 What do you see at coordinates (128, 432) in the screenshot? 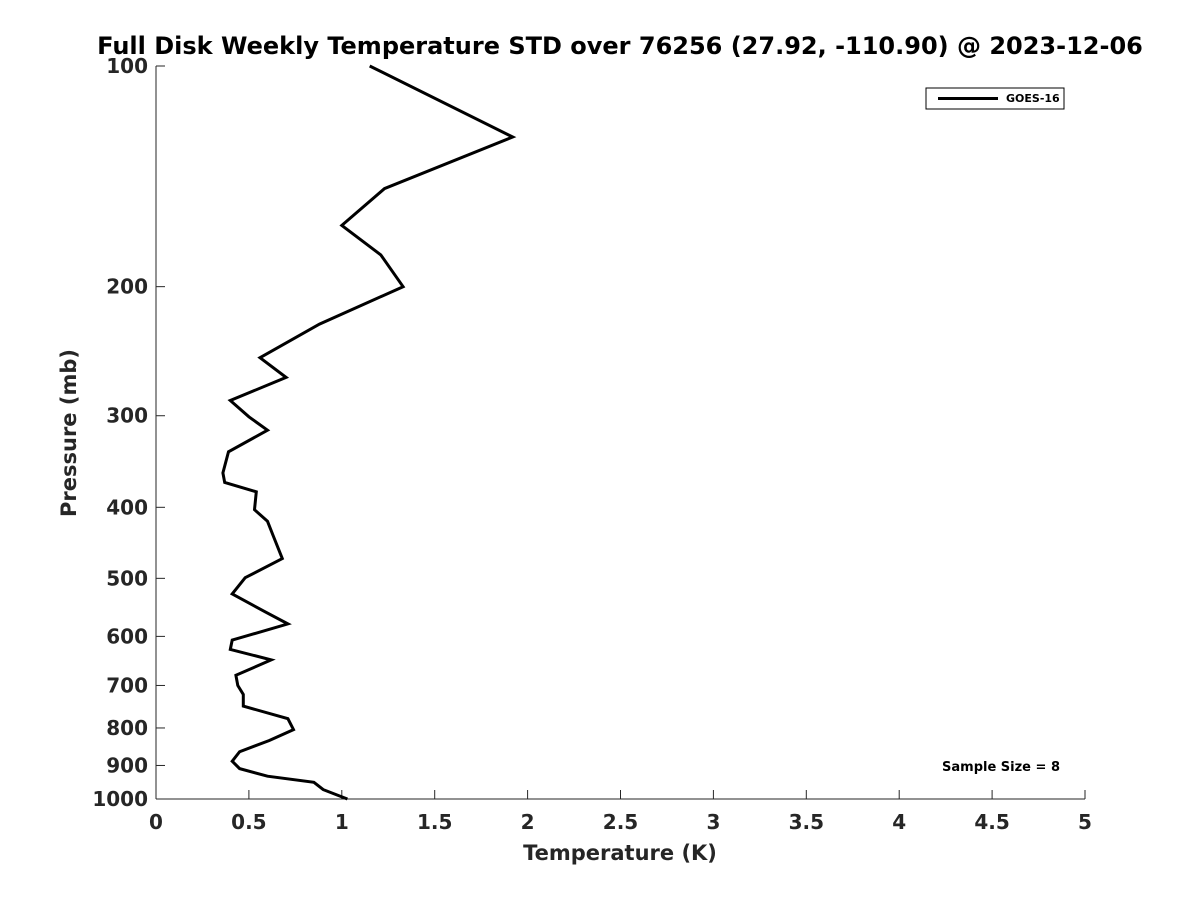
I see `y-axis-ticks: 100 200 300 400 500 600 700 800 900 1000` at bounding box center [128, 432].